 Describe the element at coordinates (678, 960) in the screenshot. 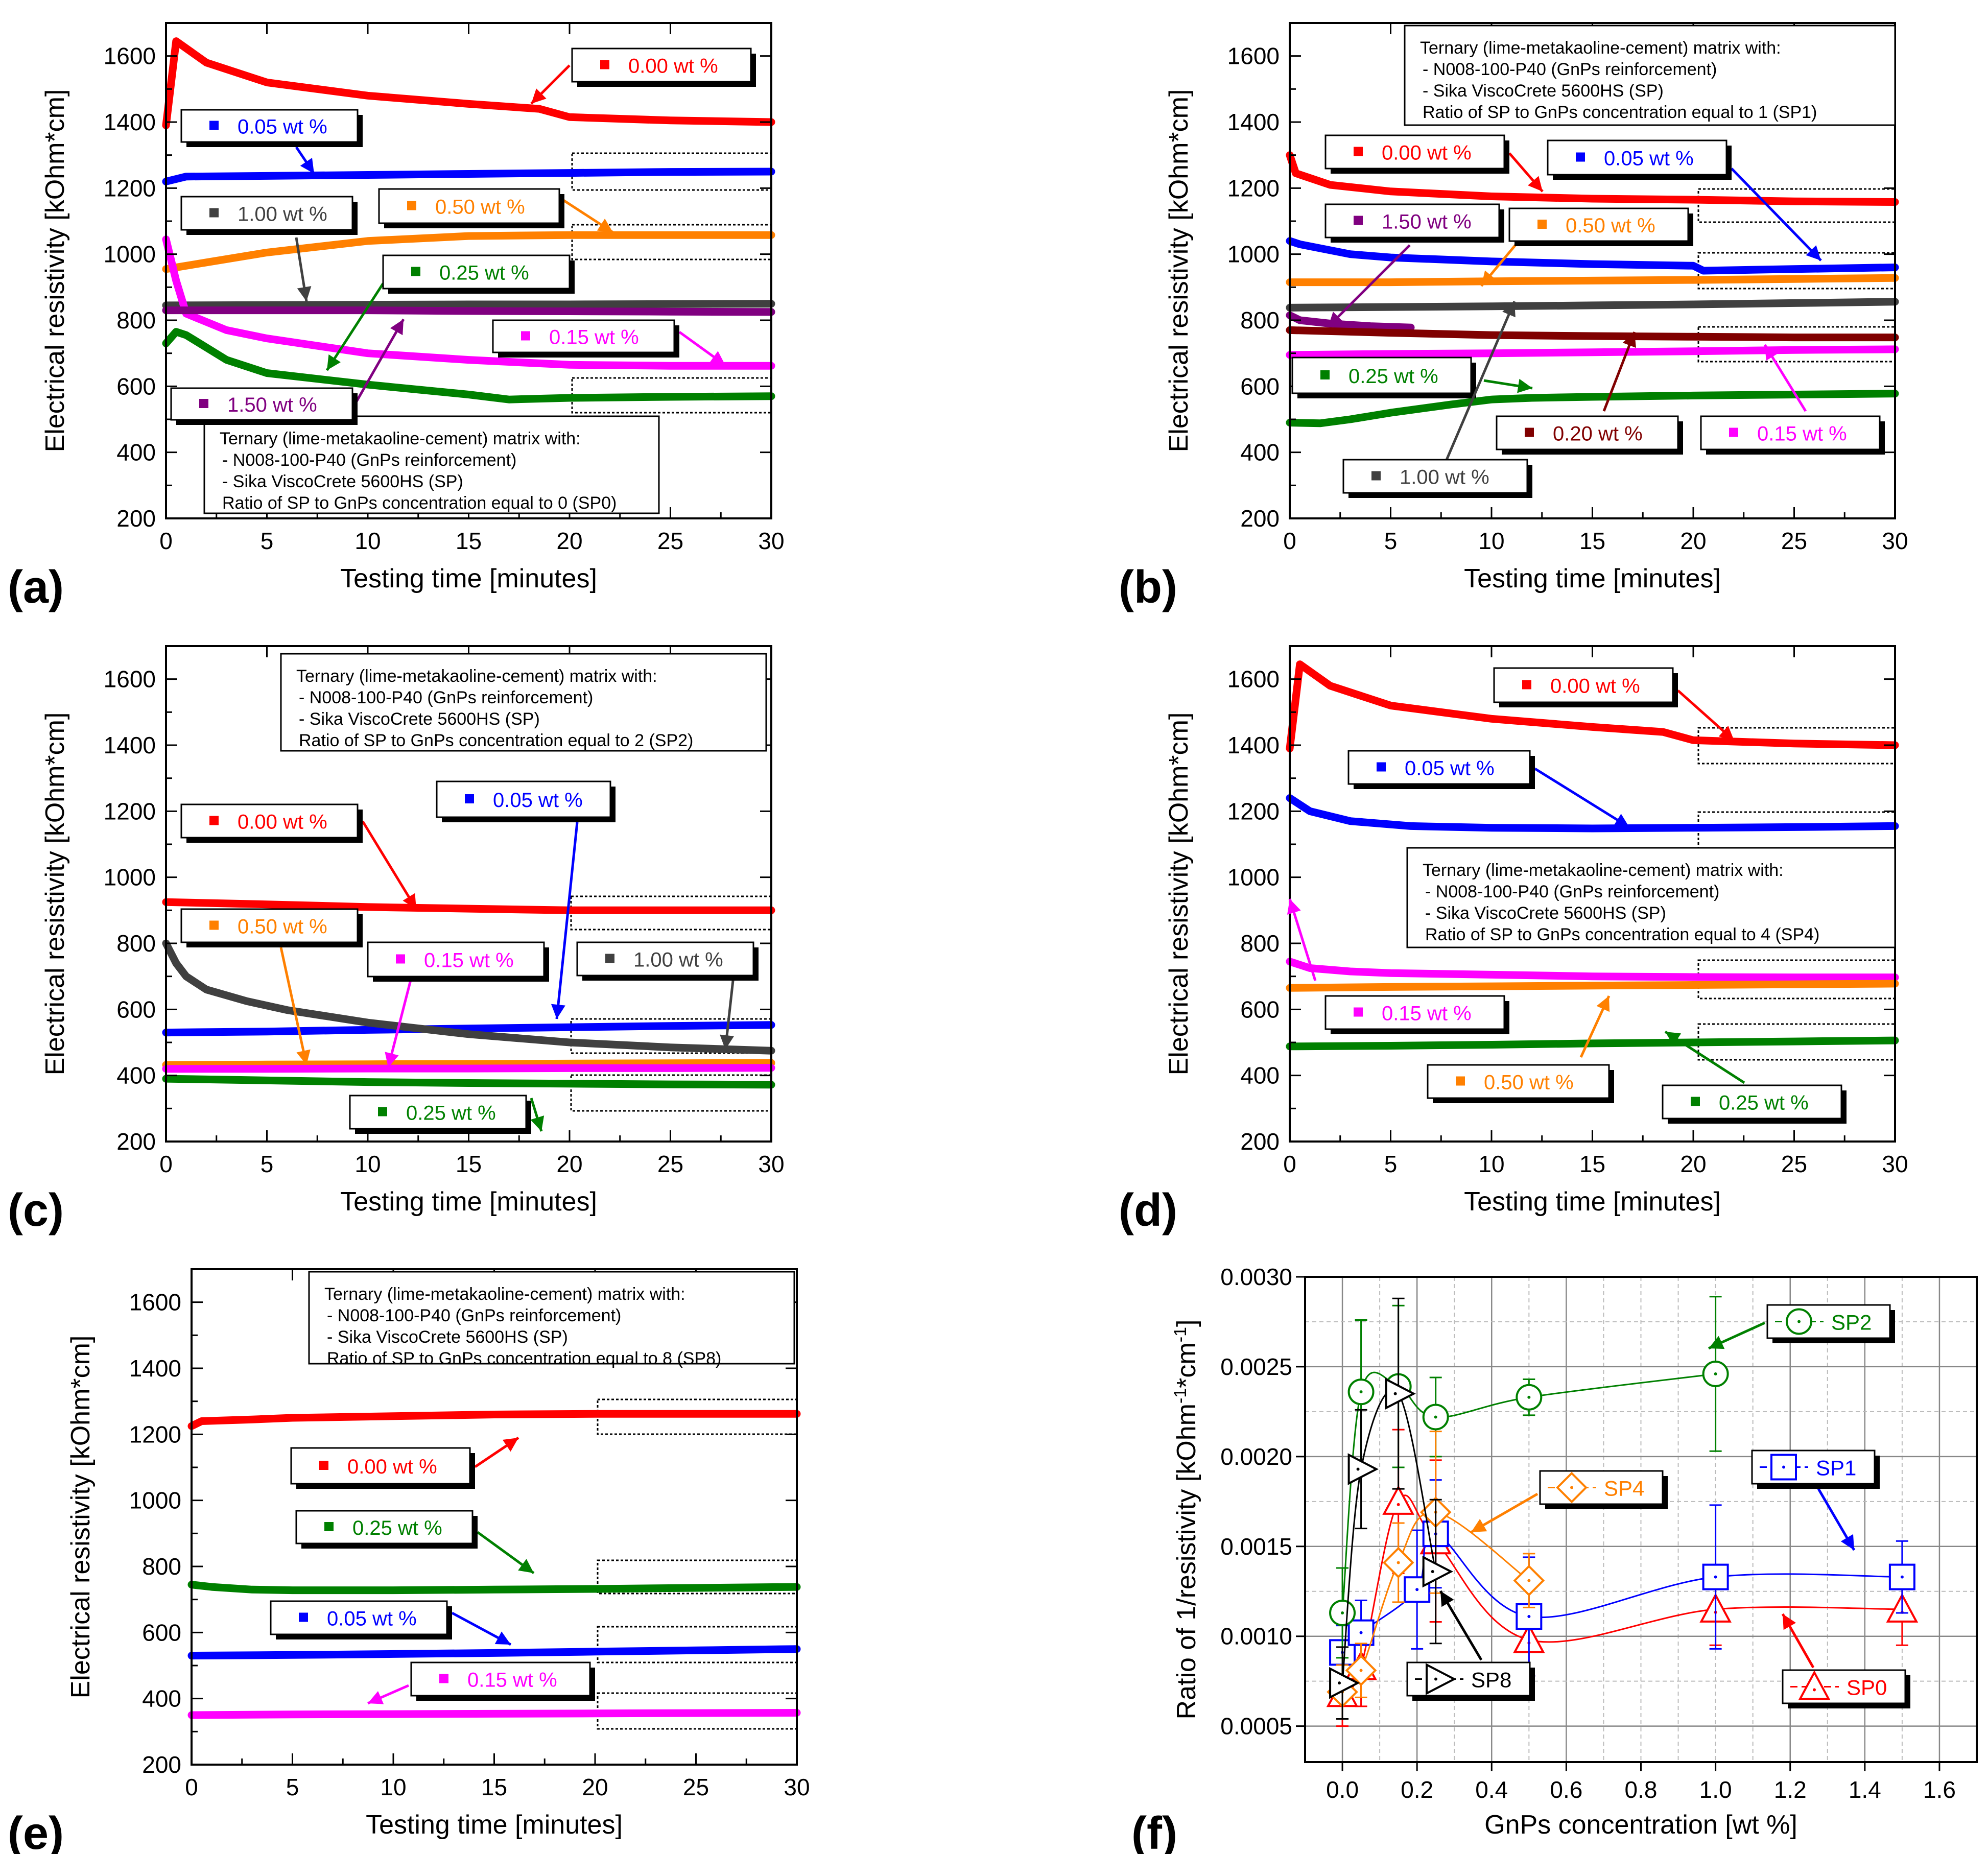

I see `legend-label: 1.00 wt %` at that location.